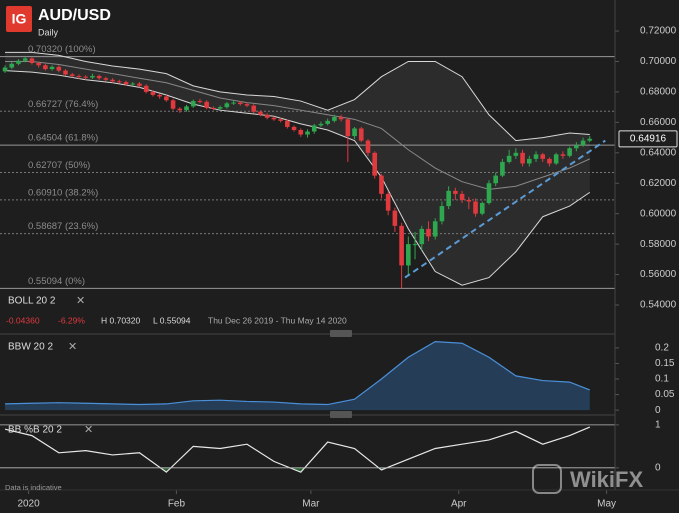  Describe the element at coordinates (63, 138) in the screenshot. I see `fib-label: 0.64504 (61.8%)` at that location.